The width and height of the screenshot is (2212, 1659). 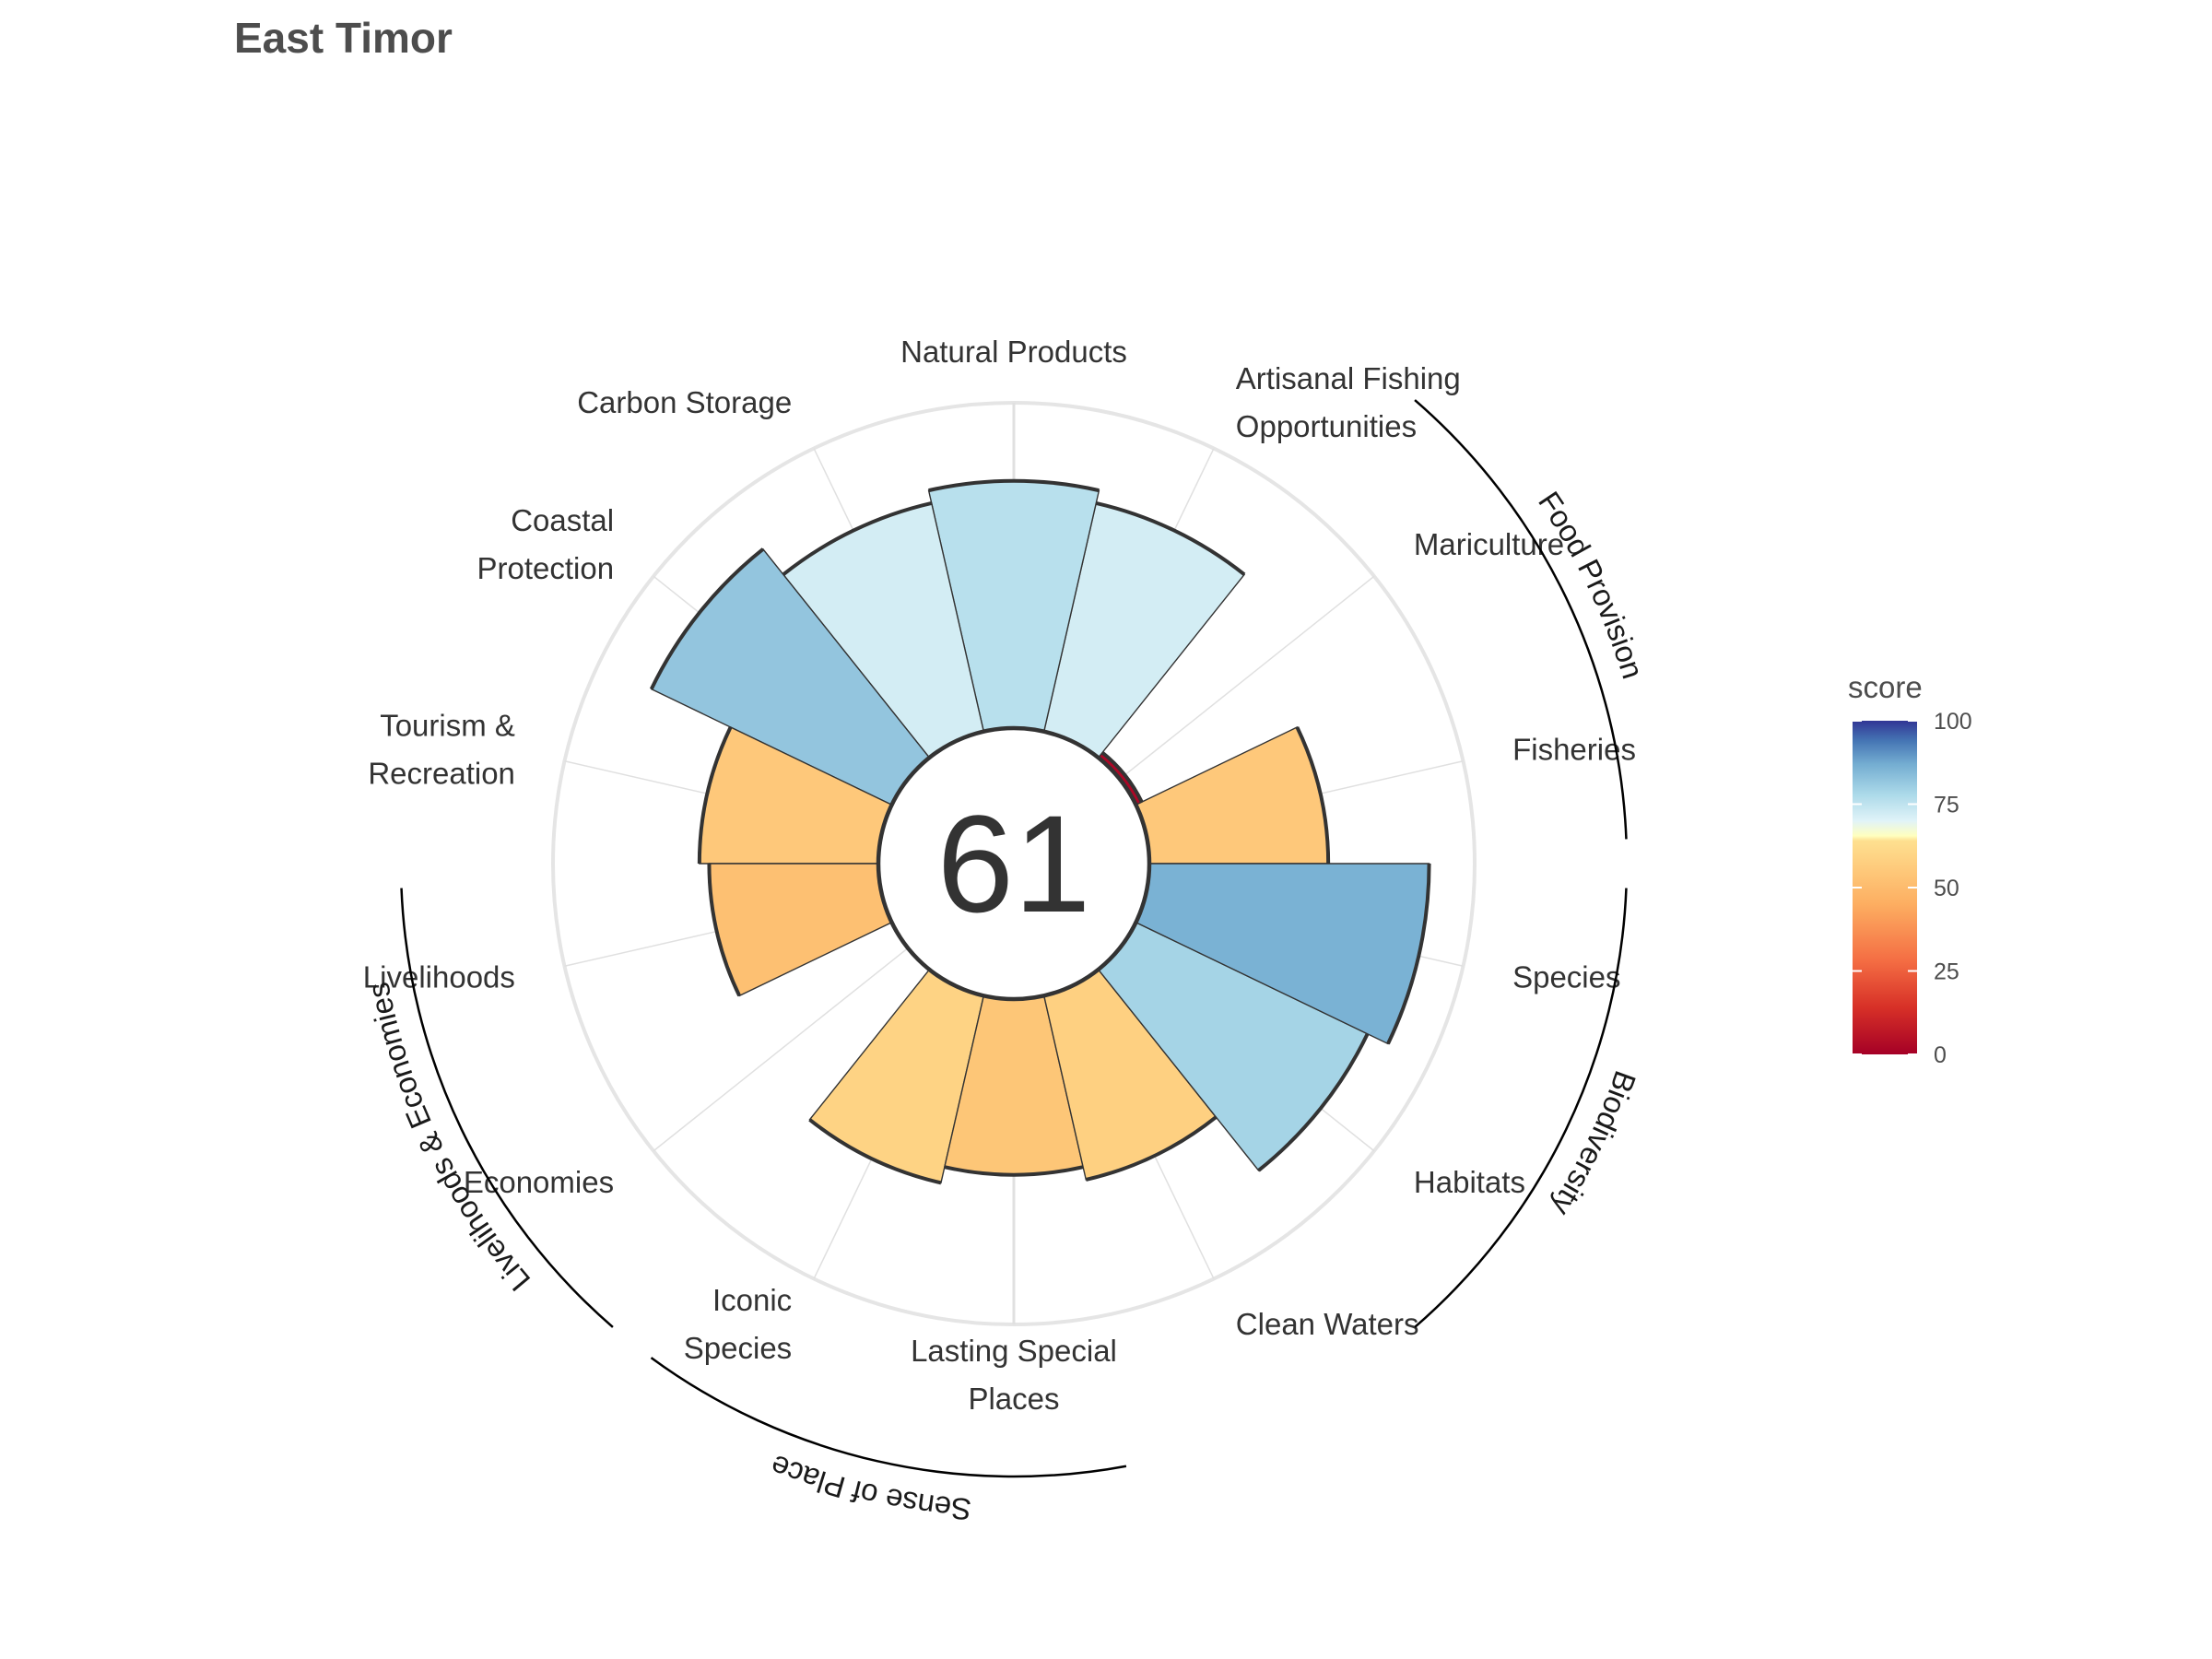 I want to click on goal-label: Livelihoods, so click(x=439, y=976).